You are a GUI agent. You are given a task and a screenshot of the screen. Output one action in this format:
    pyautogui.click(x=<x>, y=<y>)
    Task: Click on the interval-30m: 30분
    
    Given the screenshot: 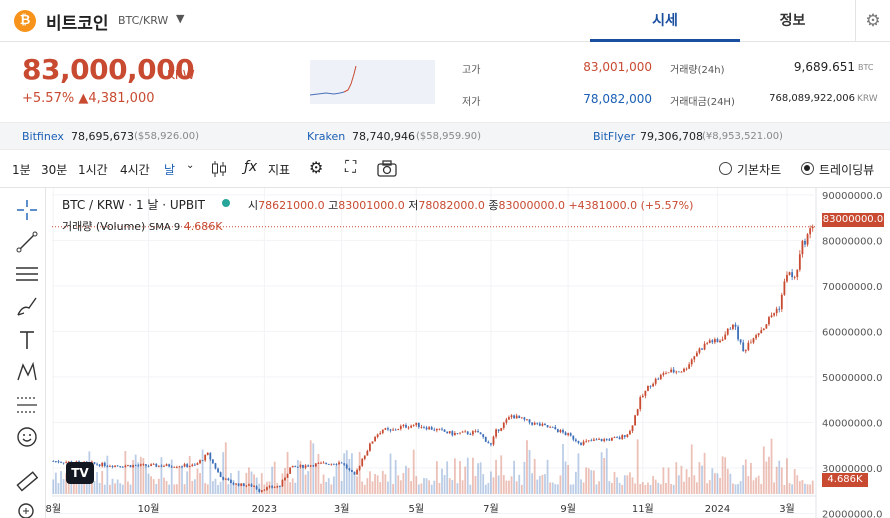 What is the action you would take?
    pyautogui.click(x=54, y=170)
    